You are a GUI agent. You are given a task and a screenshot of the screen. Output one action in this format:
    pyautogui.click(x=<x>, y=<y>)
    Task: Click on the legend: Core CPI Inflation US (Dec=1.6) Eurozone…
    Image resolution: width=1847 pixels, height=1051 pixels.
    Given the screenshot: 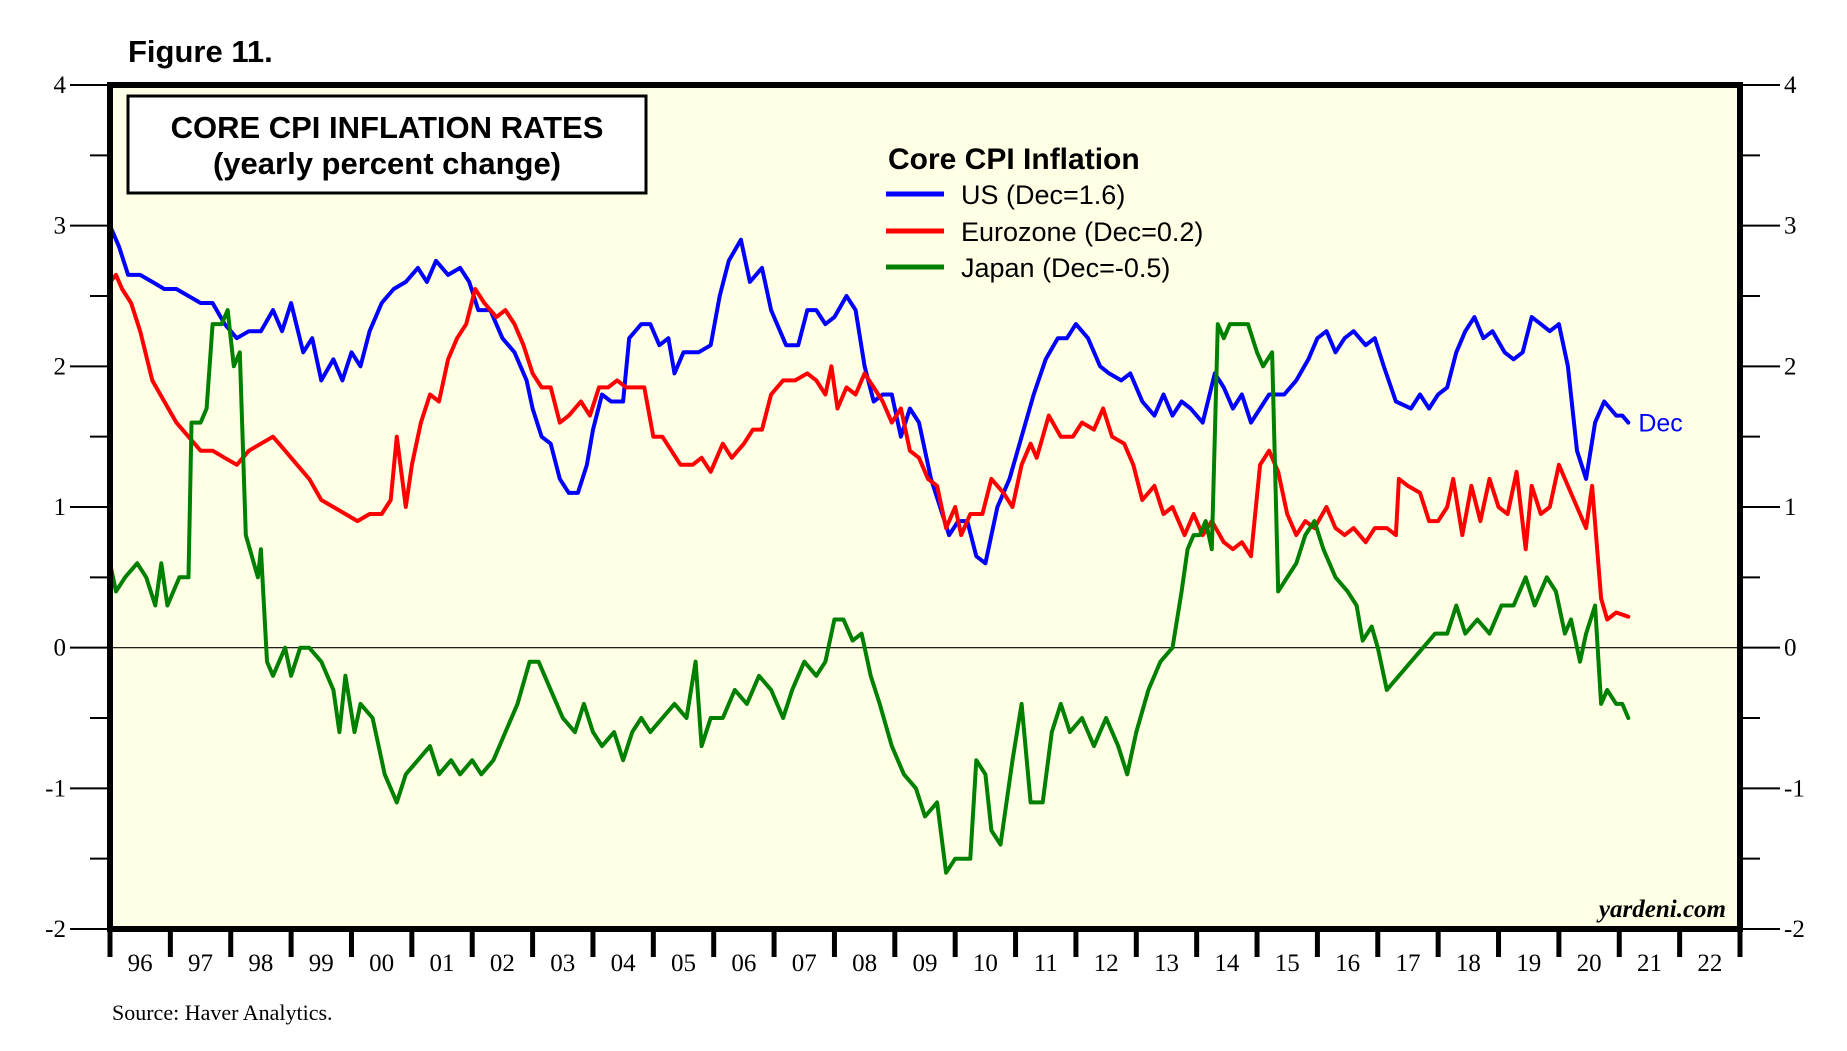 What is the action you would take?
    pyautogui.click(x=1044, y=213)
    